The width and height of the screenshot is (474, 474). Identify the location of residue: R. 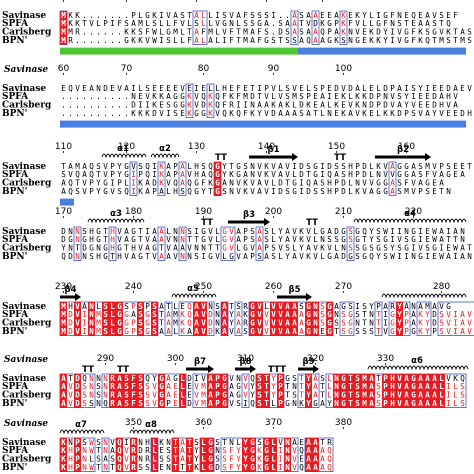
(133, 442).